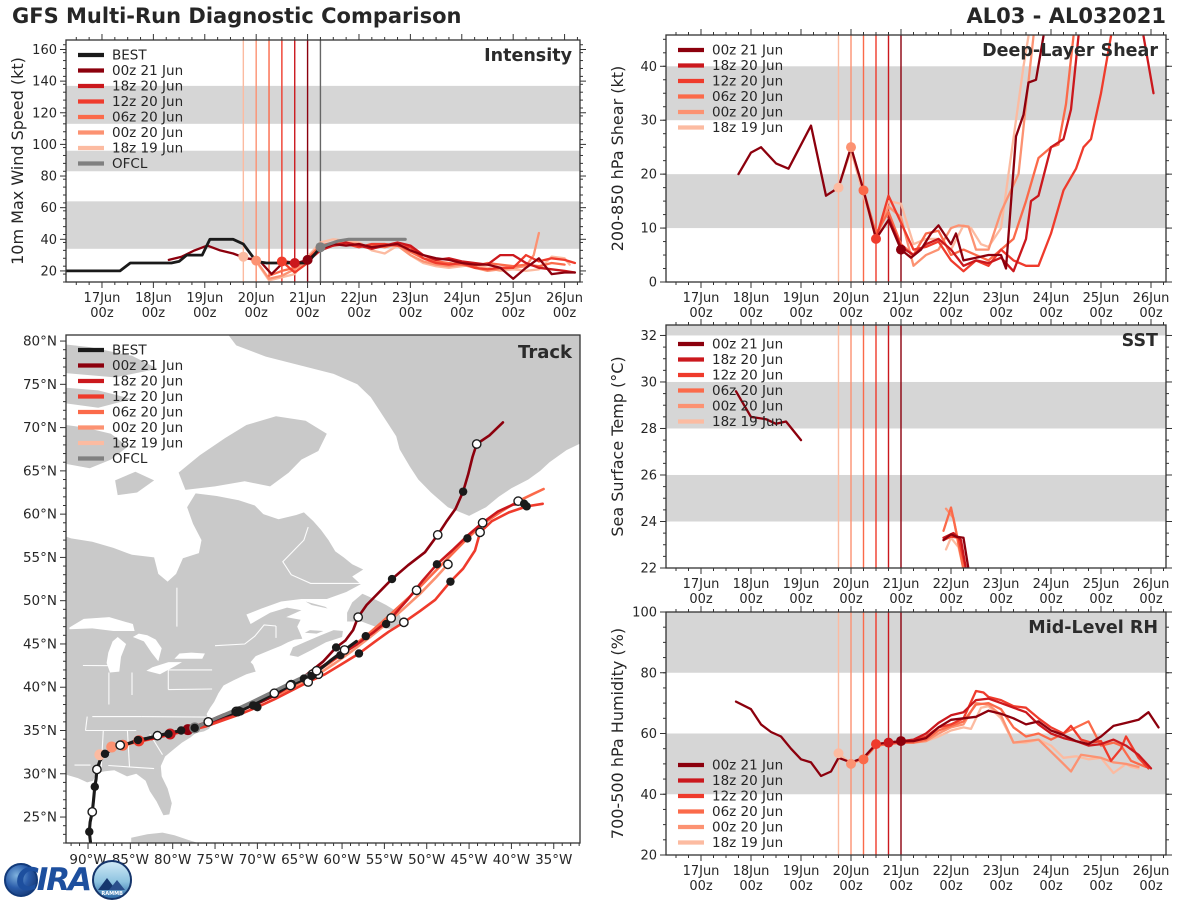 The width and height of the screenshot is (1200, 900). What do you see at coordinates (130, 413) in the screenshot?
I see `legend-item: 06z 20 Jun` at bounding box center [130, 413].